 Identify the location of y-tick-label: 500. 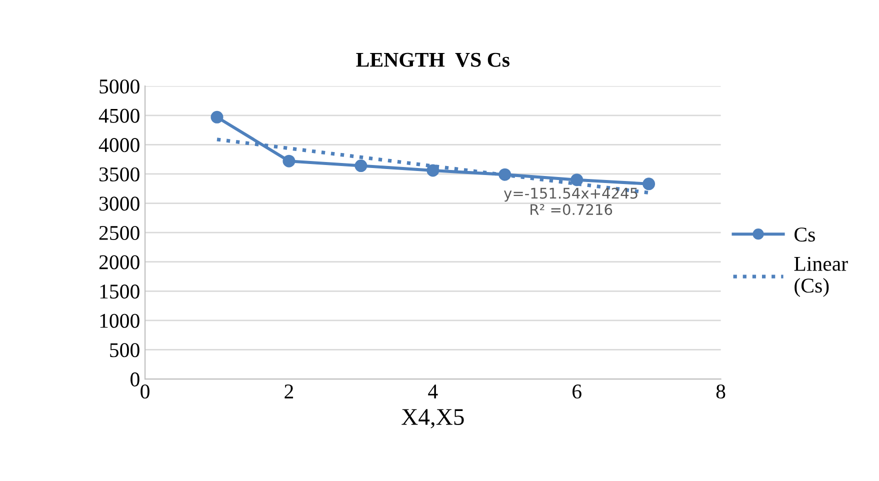
(125, 350).